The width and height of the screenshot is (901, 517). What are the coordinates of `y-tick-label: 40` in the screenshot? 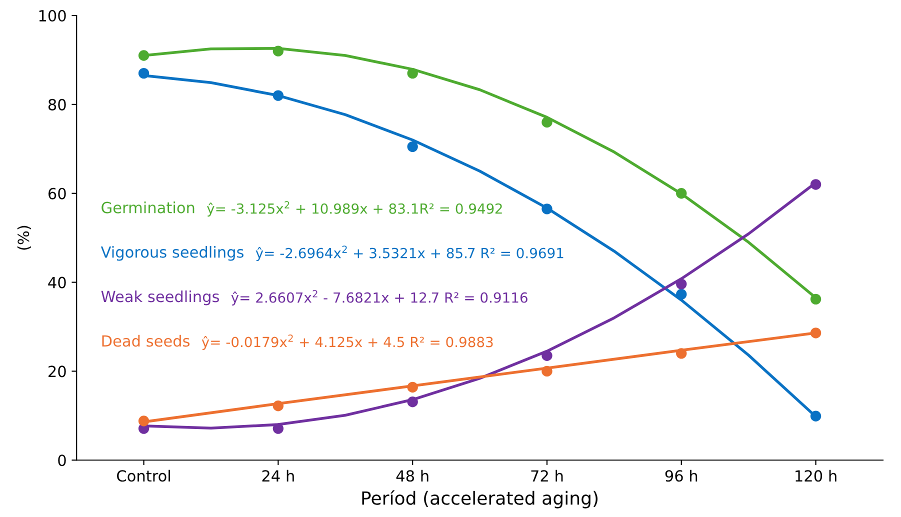 It's located at (57, 282).